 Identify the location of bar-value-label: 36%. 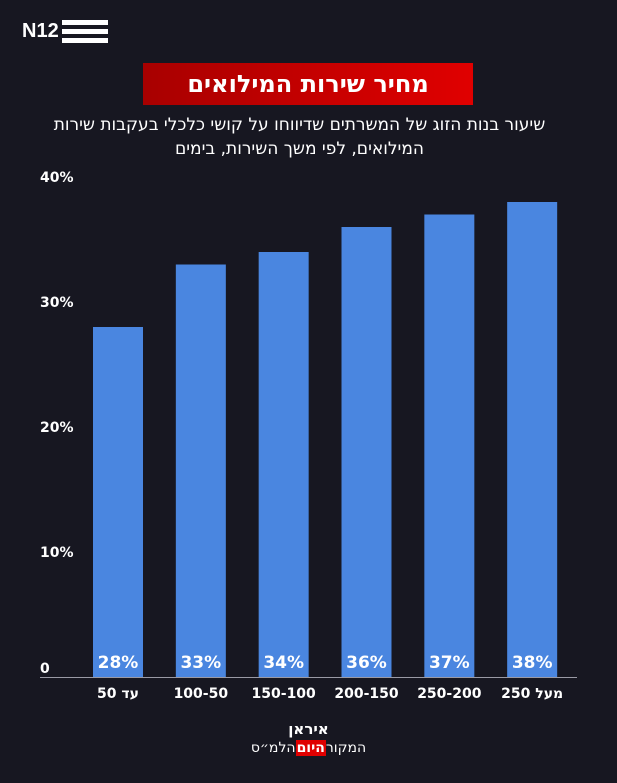
(366, 663).